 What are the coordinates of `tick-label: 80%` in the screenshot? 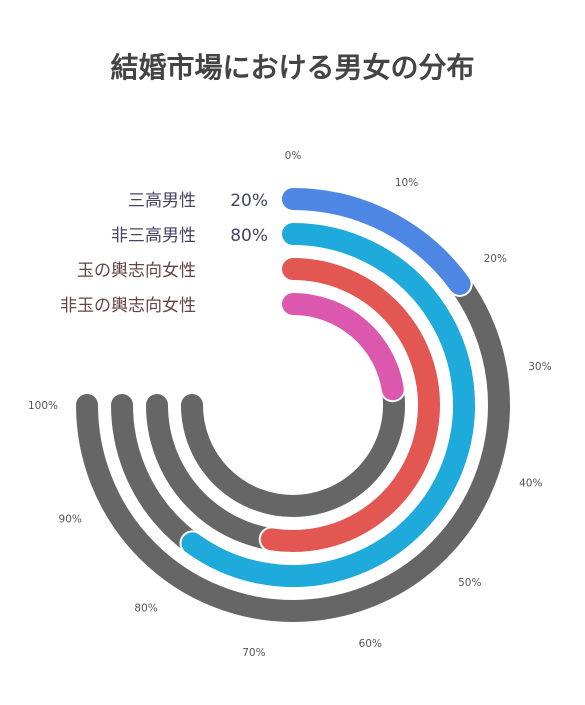 It's located at (145, 608).